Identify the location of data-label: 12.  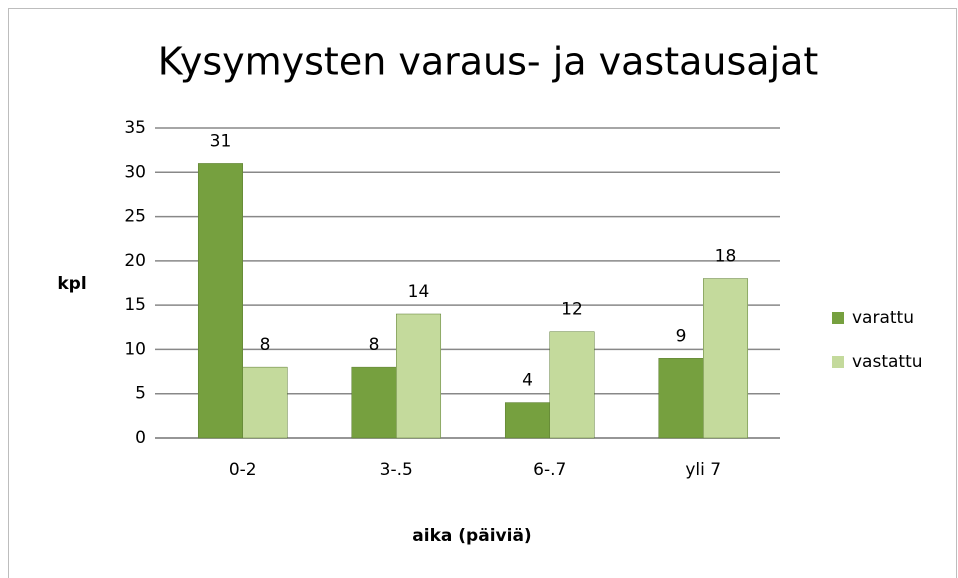
(572, 310).